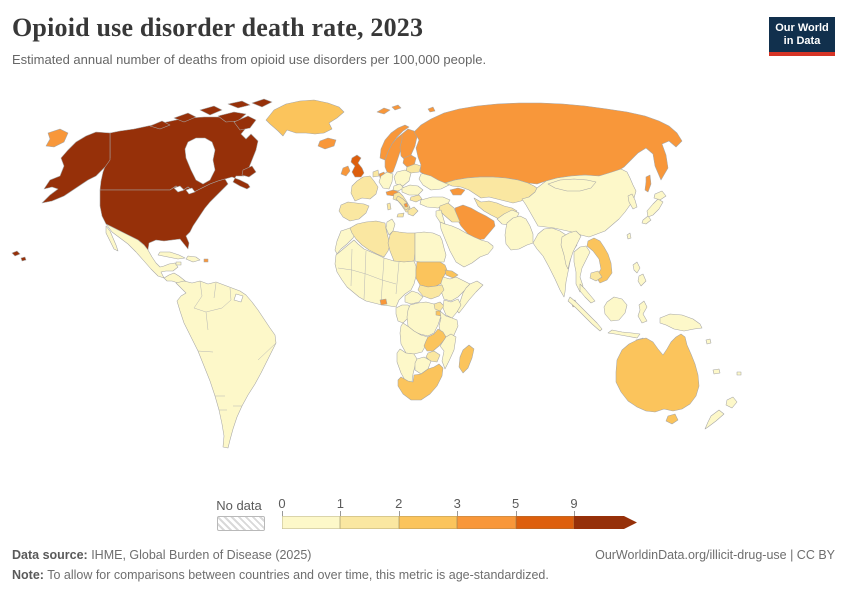 This screenshot has height=600, width=850. I want to click on region-somalia, so click(470, 297).